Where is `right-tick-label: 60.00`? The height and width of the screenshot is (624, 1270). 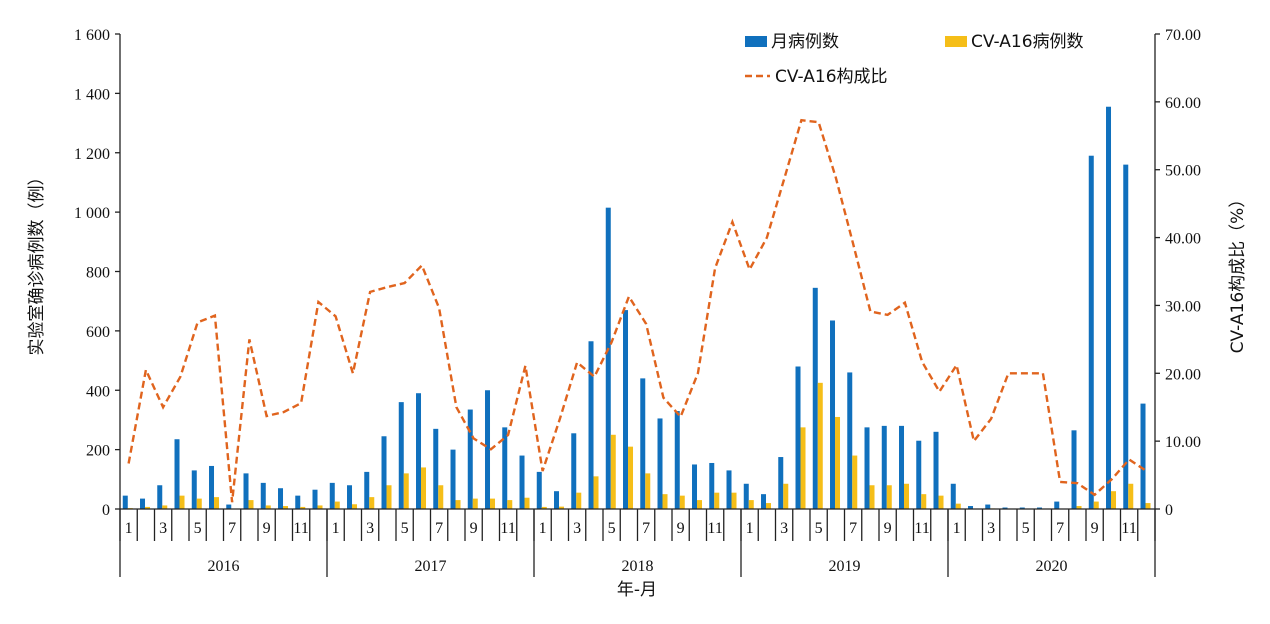
right-tick-label: 60.00 is located at coordinates (1183, 103).